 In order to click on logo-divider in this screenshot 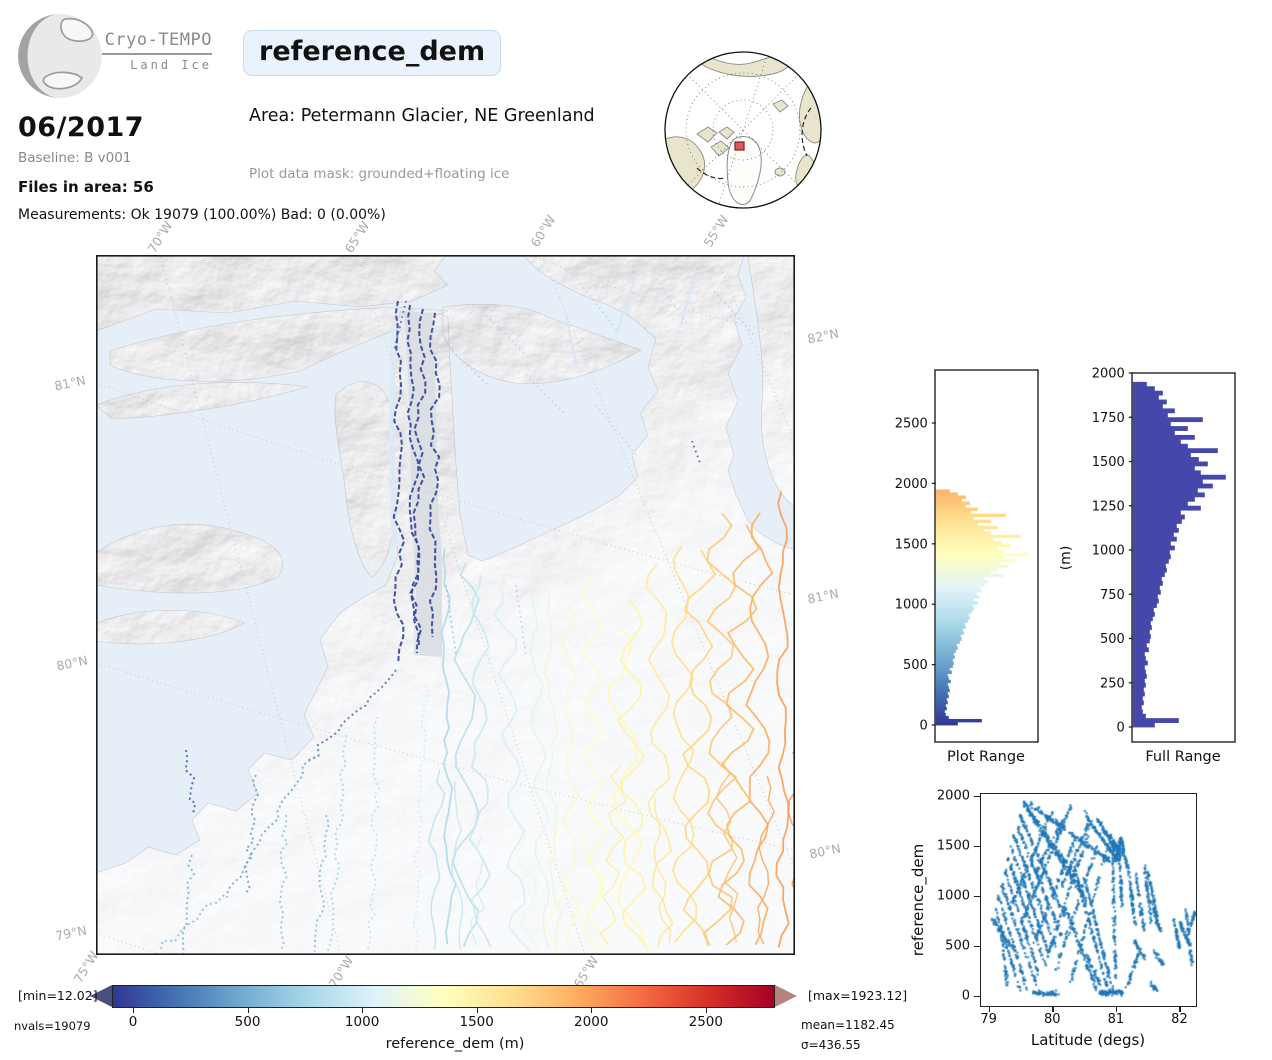, I will do `click(157, 54)`.